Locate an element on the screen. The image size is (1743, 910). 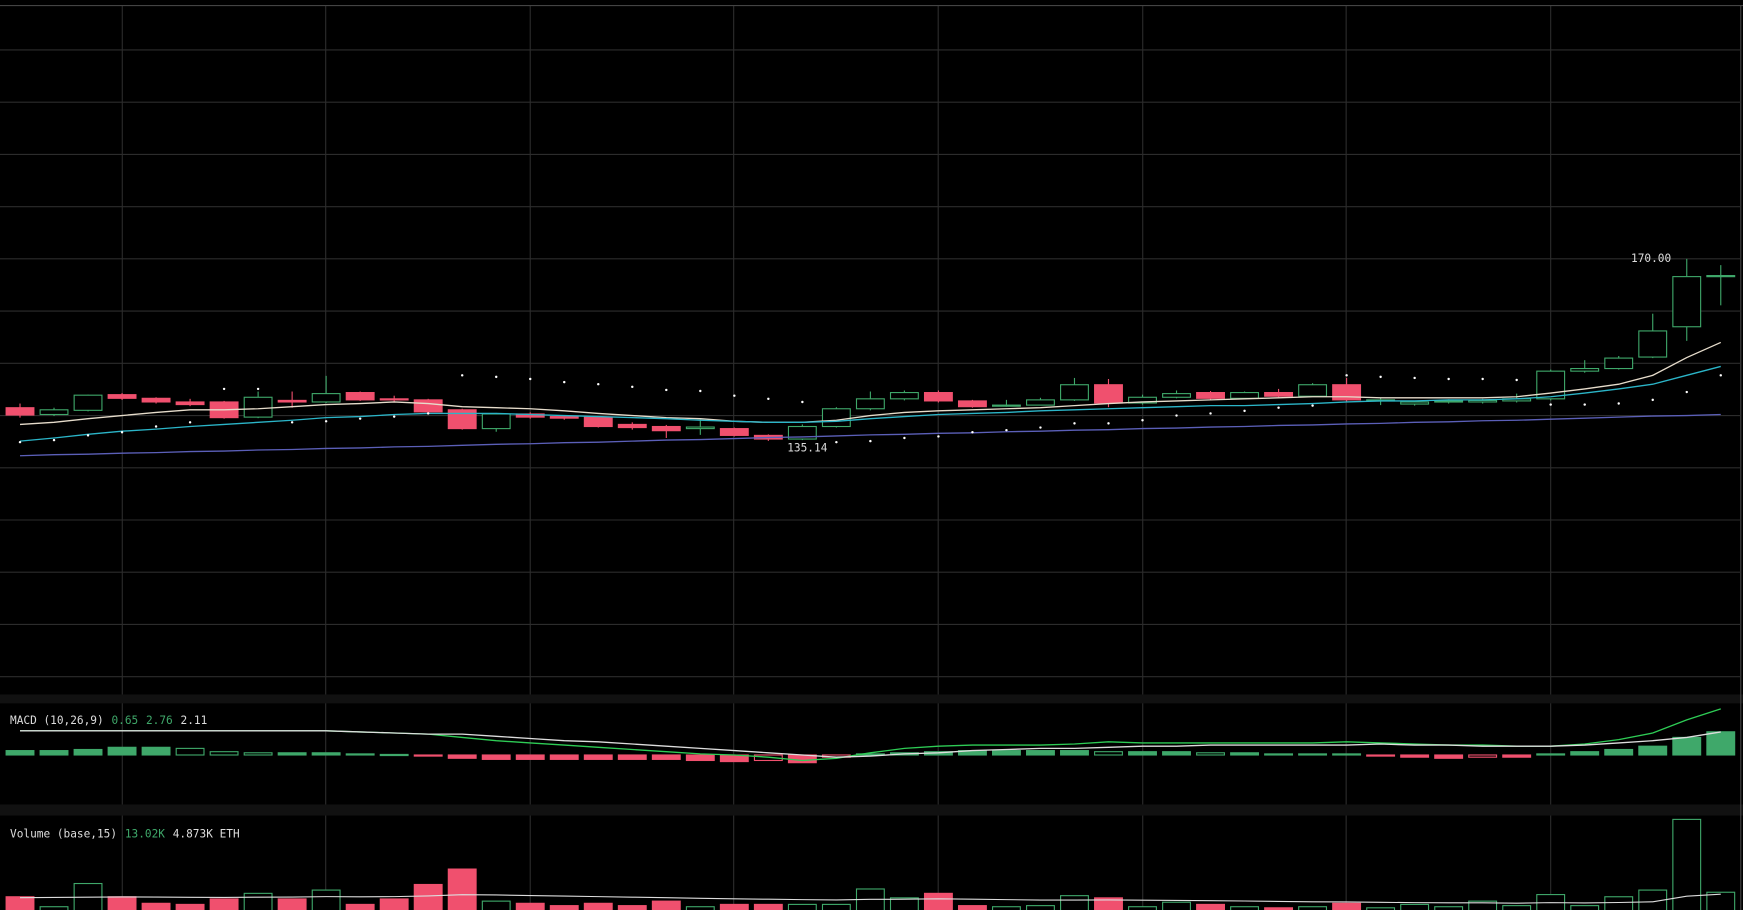
macd-line is located at coordinates (870, 744).